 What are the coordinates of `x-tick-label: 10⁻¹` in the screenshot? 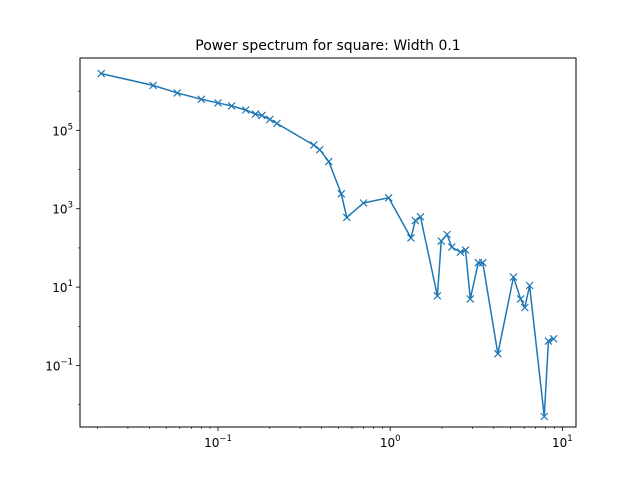 It's located at (218, 442).